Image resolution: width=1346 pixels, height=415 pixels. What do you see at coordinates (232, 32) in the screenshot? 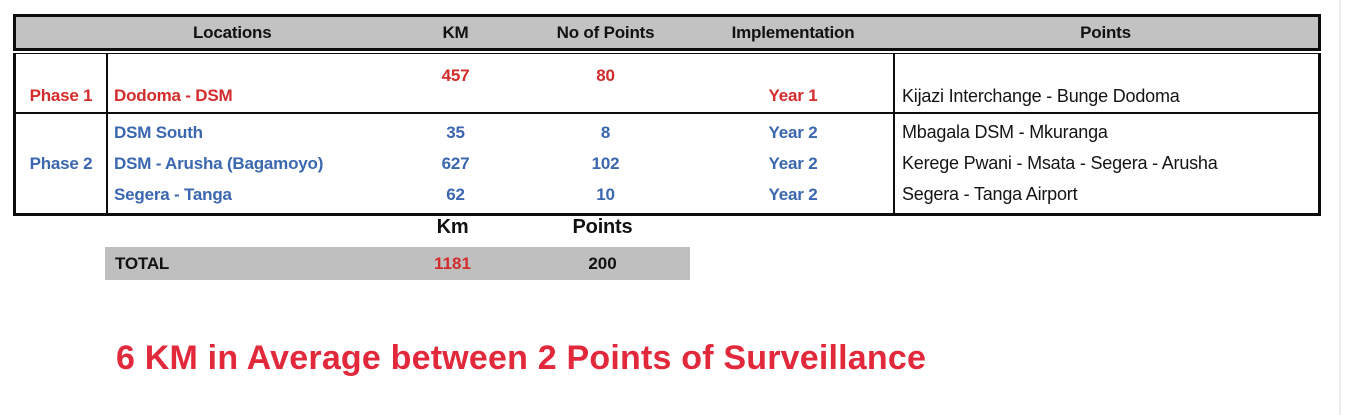
I see `header-locations: Locations` at bounding box center [232, 32].